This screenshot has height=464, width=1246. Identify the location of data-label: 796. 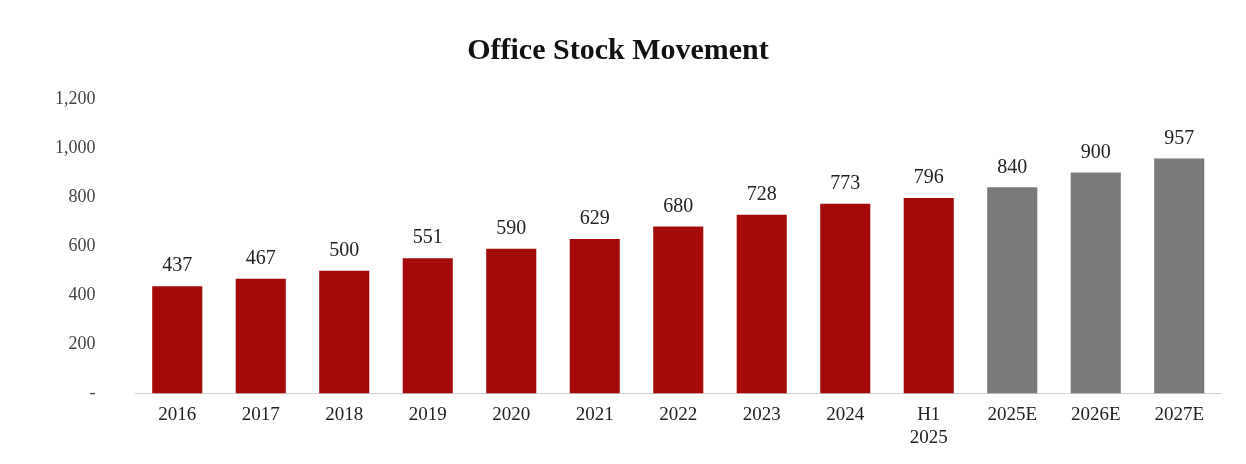
(928, 176).